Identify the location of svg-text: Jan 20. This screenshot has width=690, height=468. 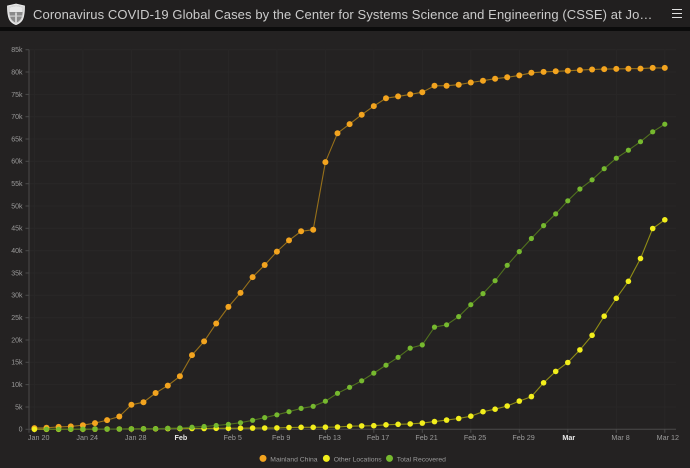
(39, 437).